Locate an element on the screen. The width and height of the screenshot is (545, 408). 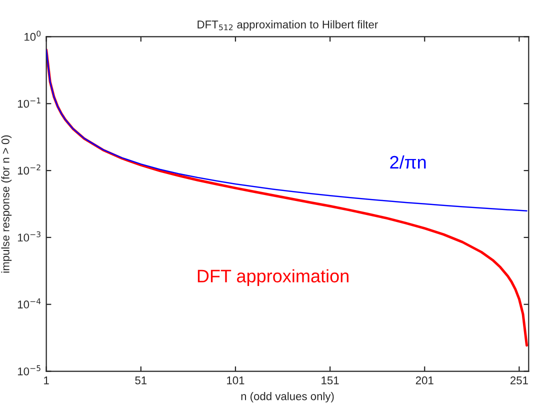
y-tick-label: 10$^{−4}$ is located at coordinates (29, 303).